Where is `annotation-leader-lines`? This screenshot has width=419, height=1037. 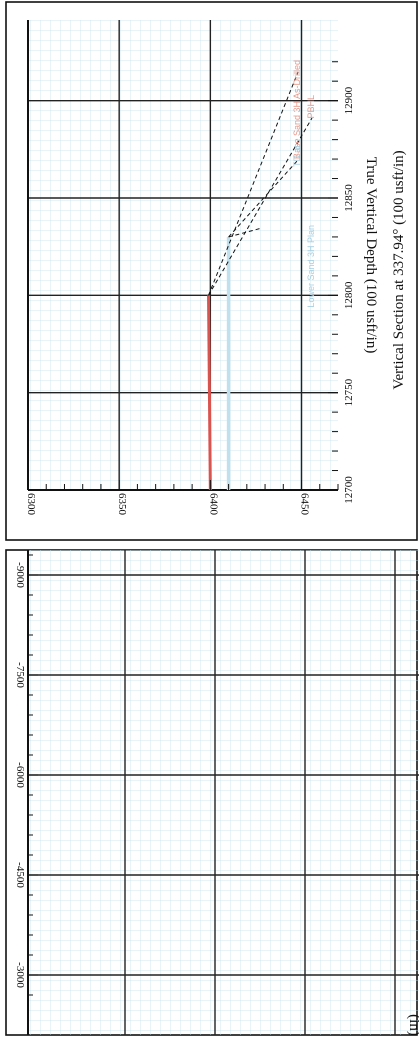 annotation-leader-lines is located at coordinates (260, 183).